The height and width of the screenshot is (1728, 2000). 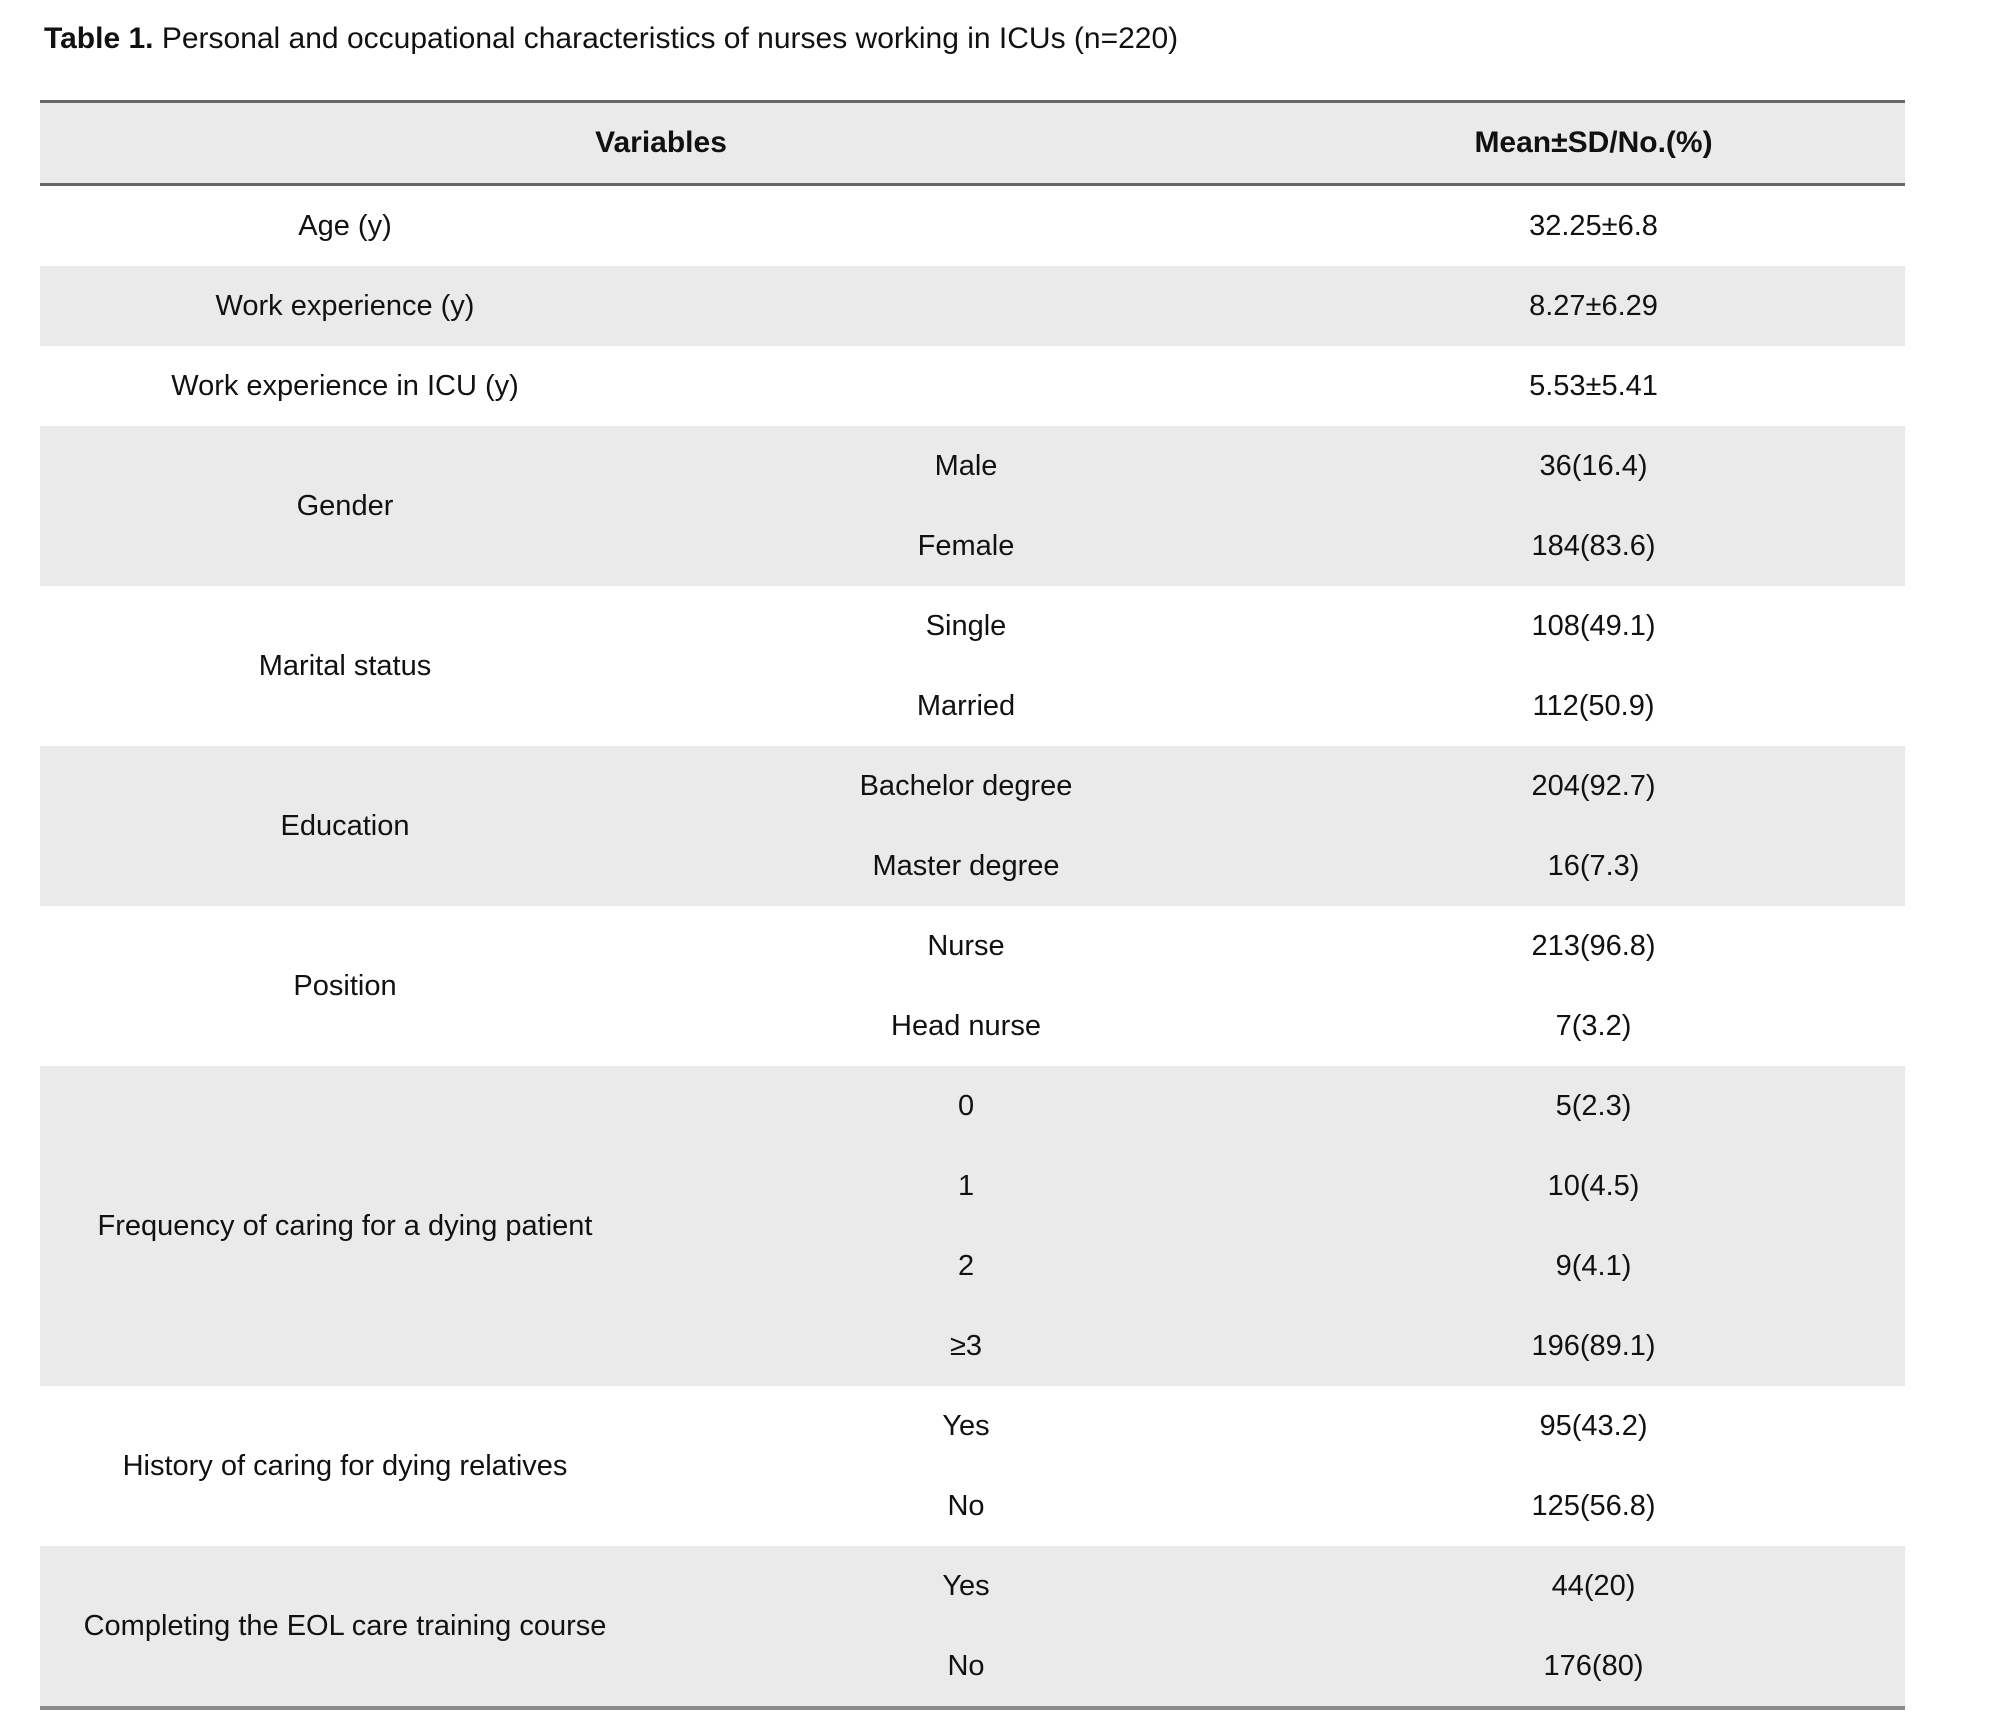 I want to click on value-cell: 176(80), so click(x=1594, y=1667).